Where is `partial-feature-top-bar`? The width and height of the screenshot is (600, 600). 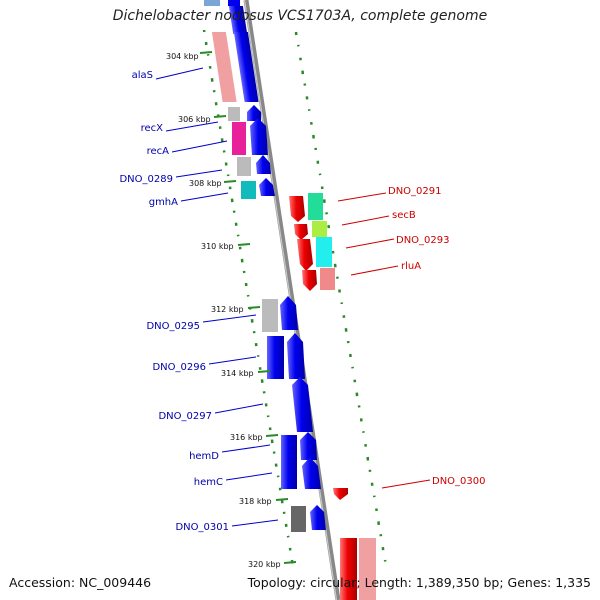
partial-feature-top-bar is located at coordinates (238, 20).